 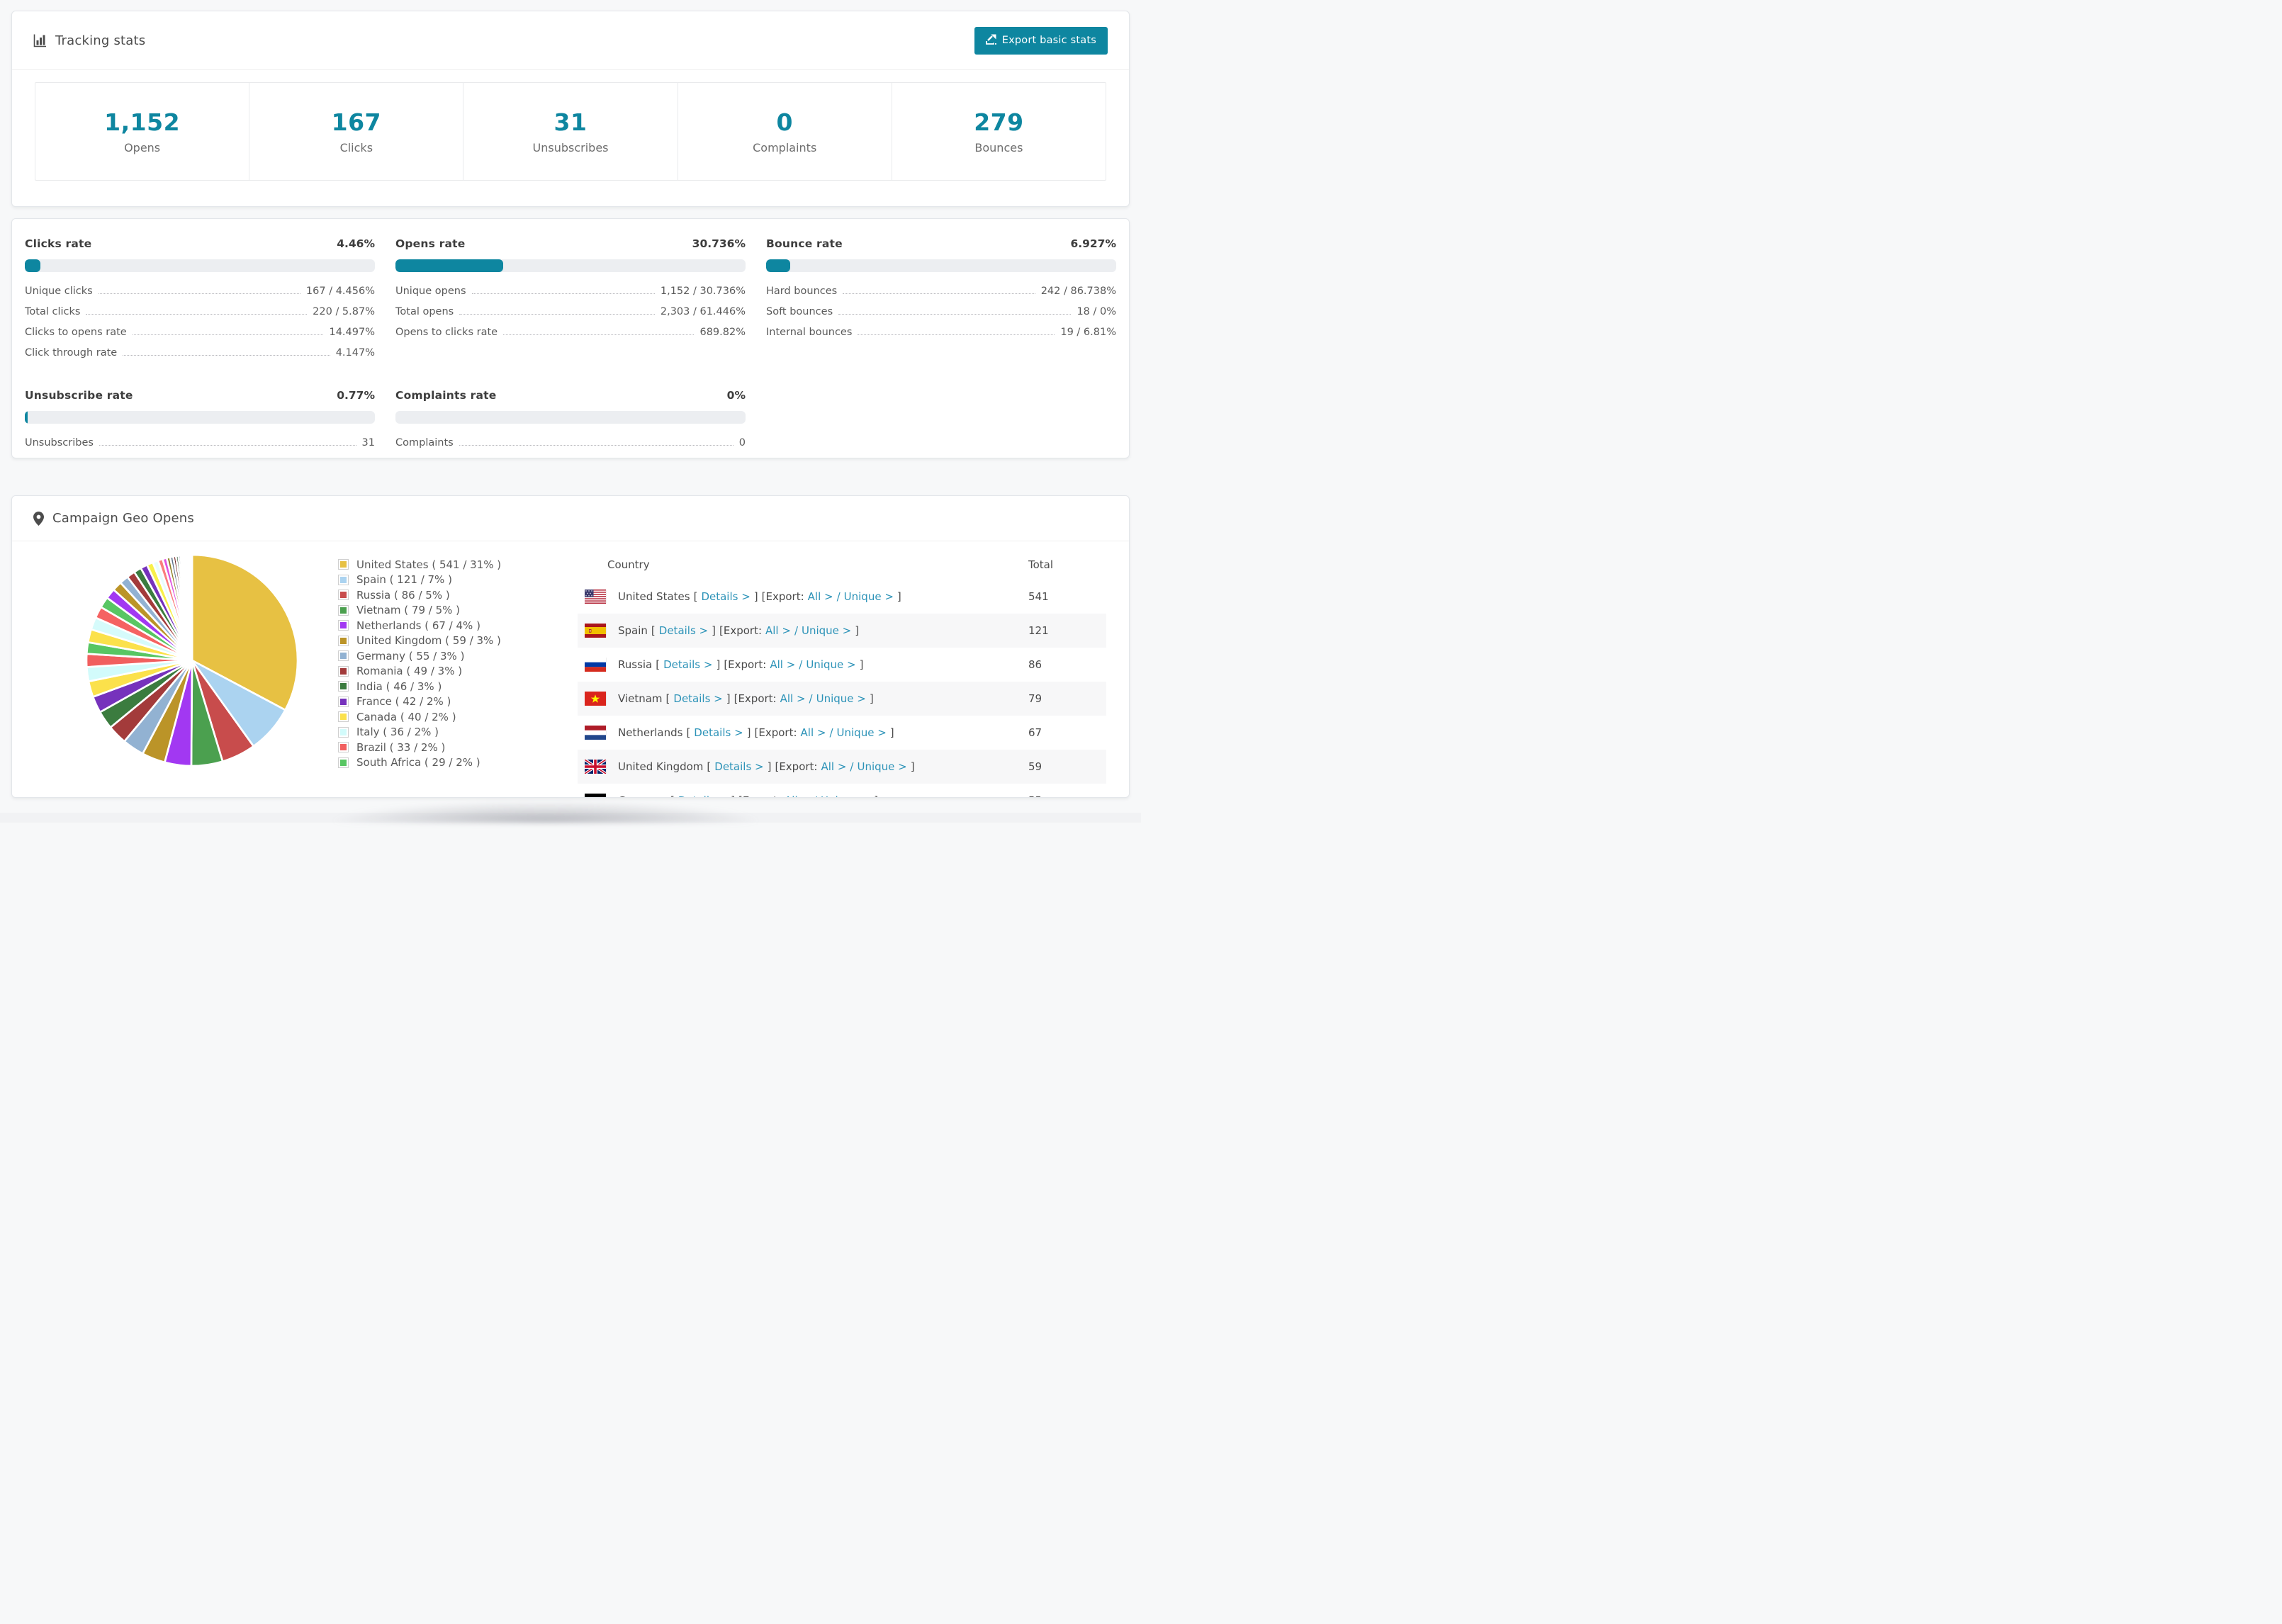 What do you see at coordinates (245, 632) in the screenshot?
I see `pie-slice-united-states` at bounding box center [245, 632].